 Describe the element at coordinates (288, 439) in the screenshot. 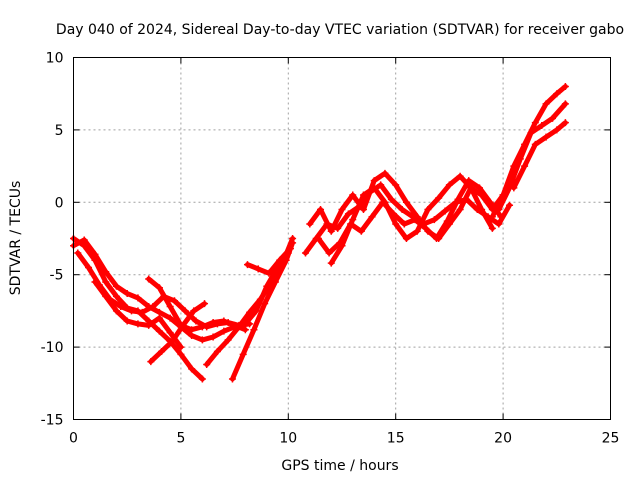

I see `x-tick-label: 10` at that location.